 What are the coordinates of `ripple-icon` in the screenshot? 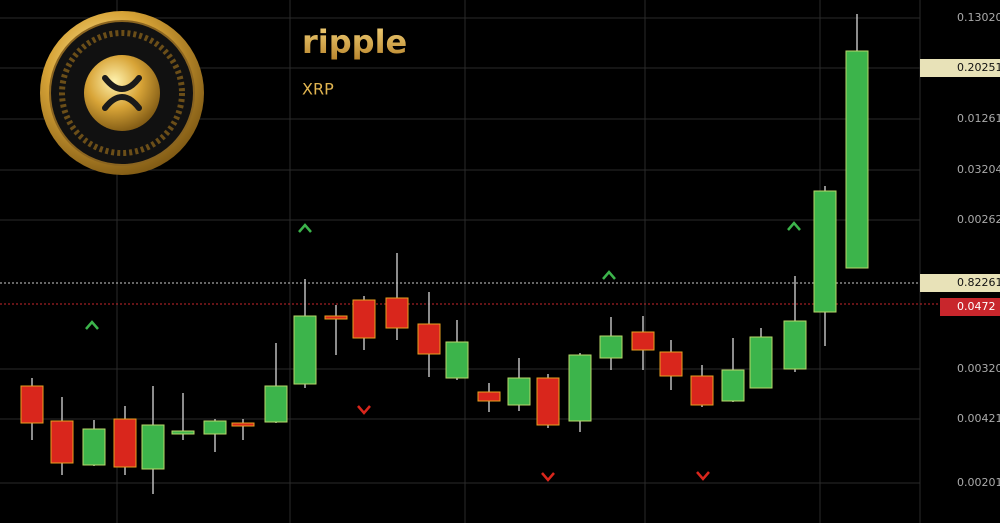 It's located at (122, 93).